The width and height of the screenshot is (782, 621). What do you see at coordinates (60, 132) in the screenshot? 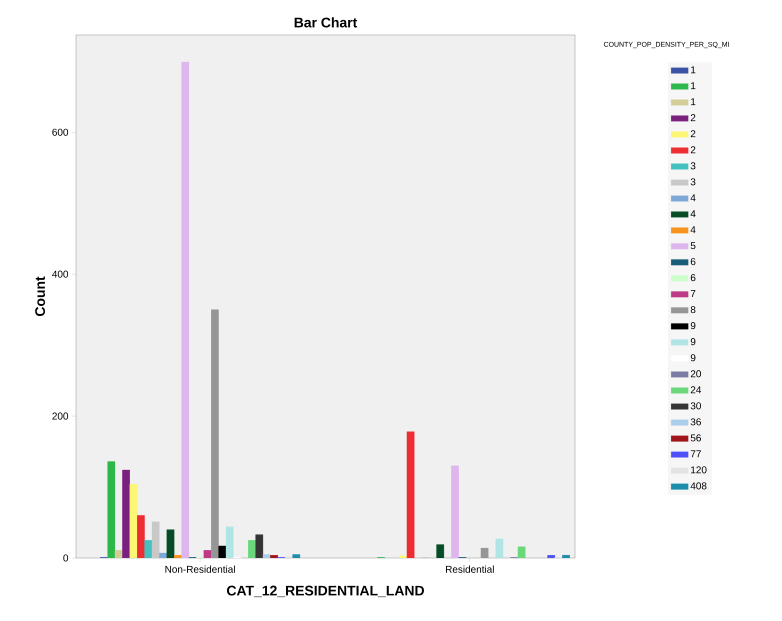
I see `y-tick-label: 600` at bounding box center [60, 132].